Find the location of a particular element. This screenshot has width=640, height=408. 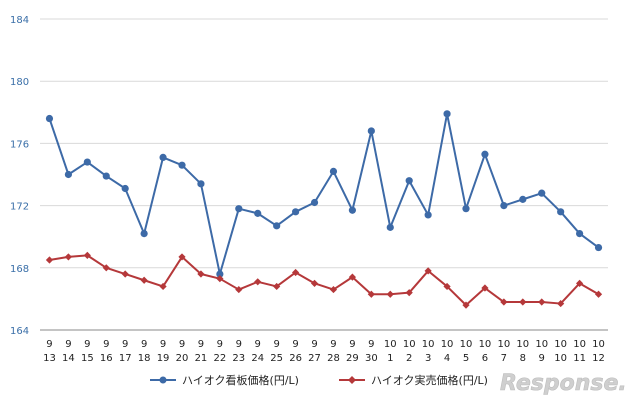

x-tick-day: 13 is located at coordinates (49, 358).